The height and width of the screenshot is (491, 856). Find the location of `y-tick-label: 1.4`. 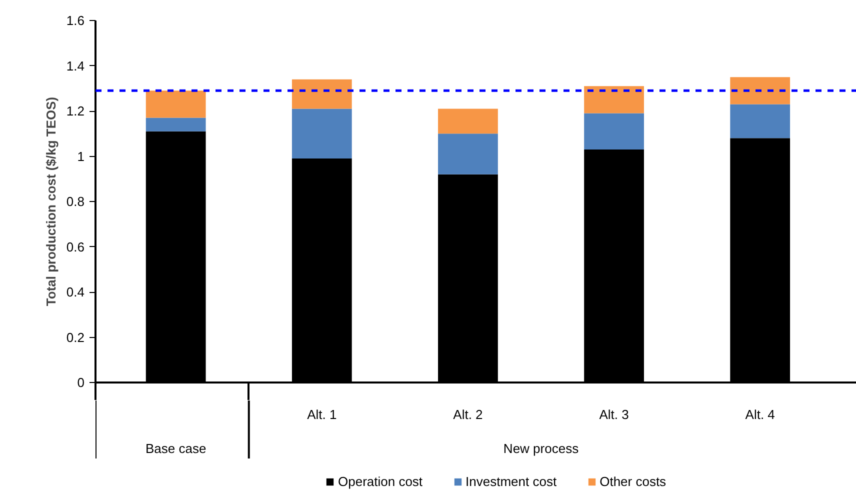

y-tick-label: 1.4 is located at coordinates (75, 66).